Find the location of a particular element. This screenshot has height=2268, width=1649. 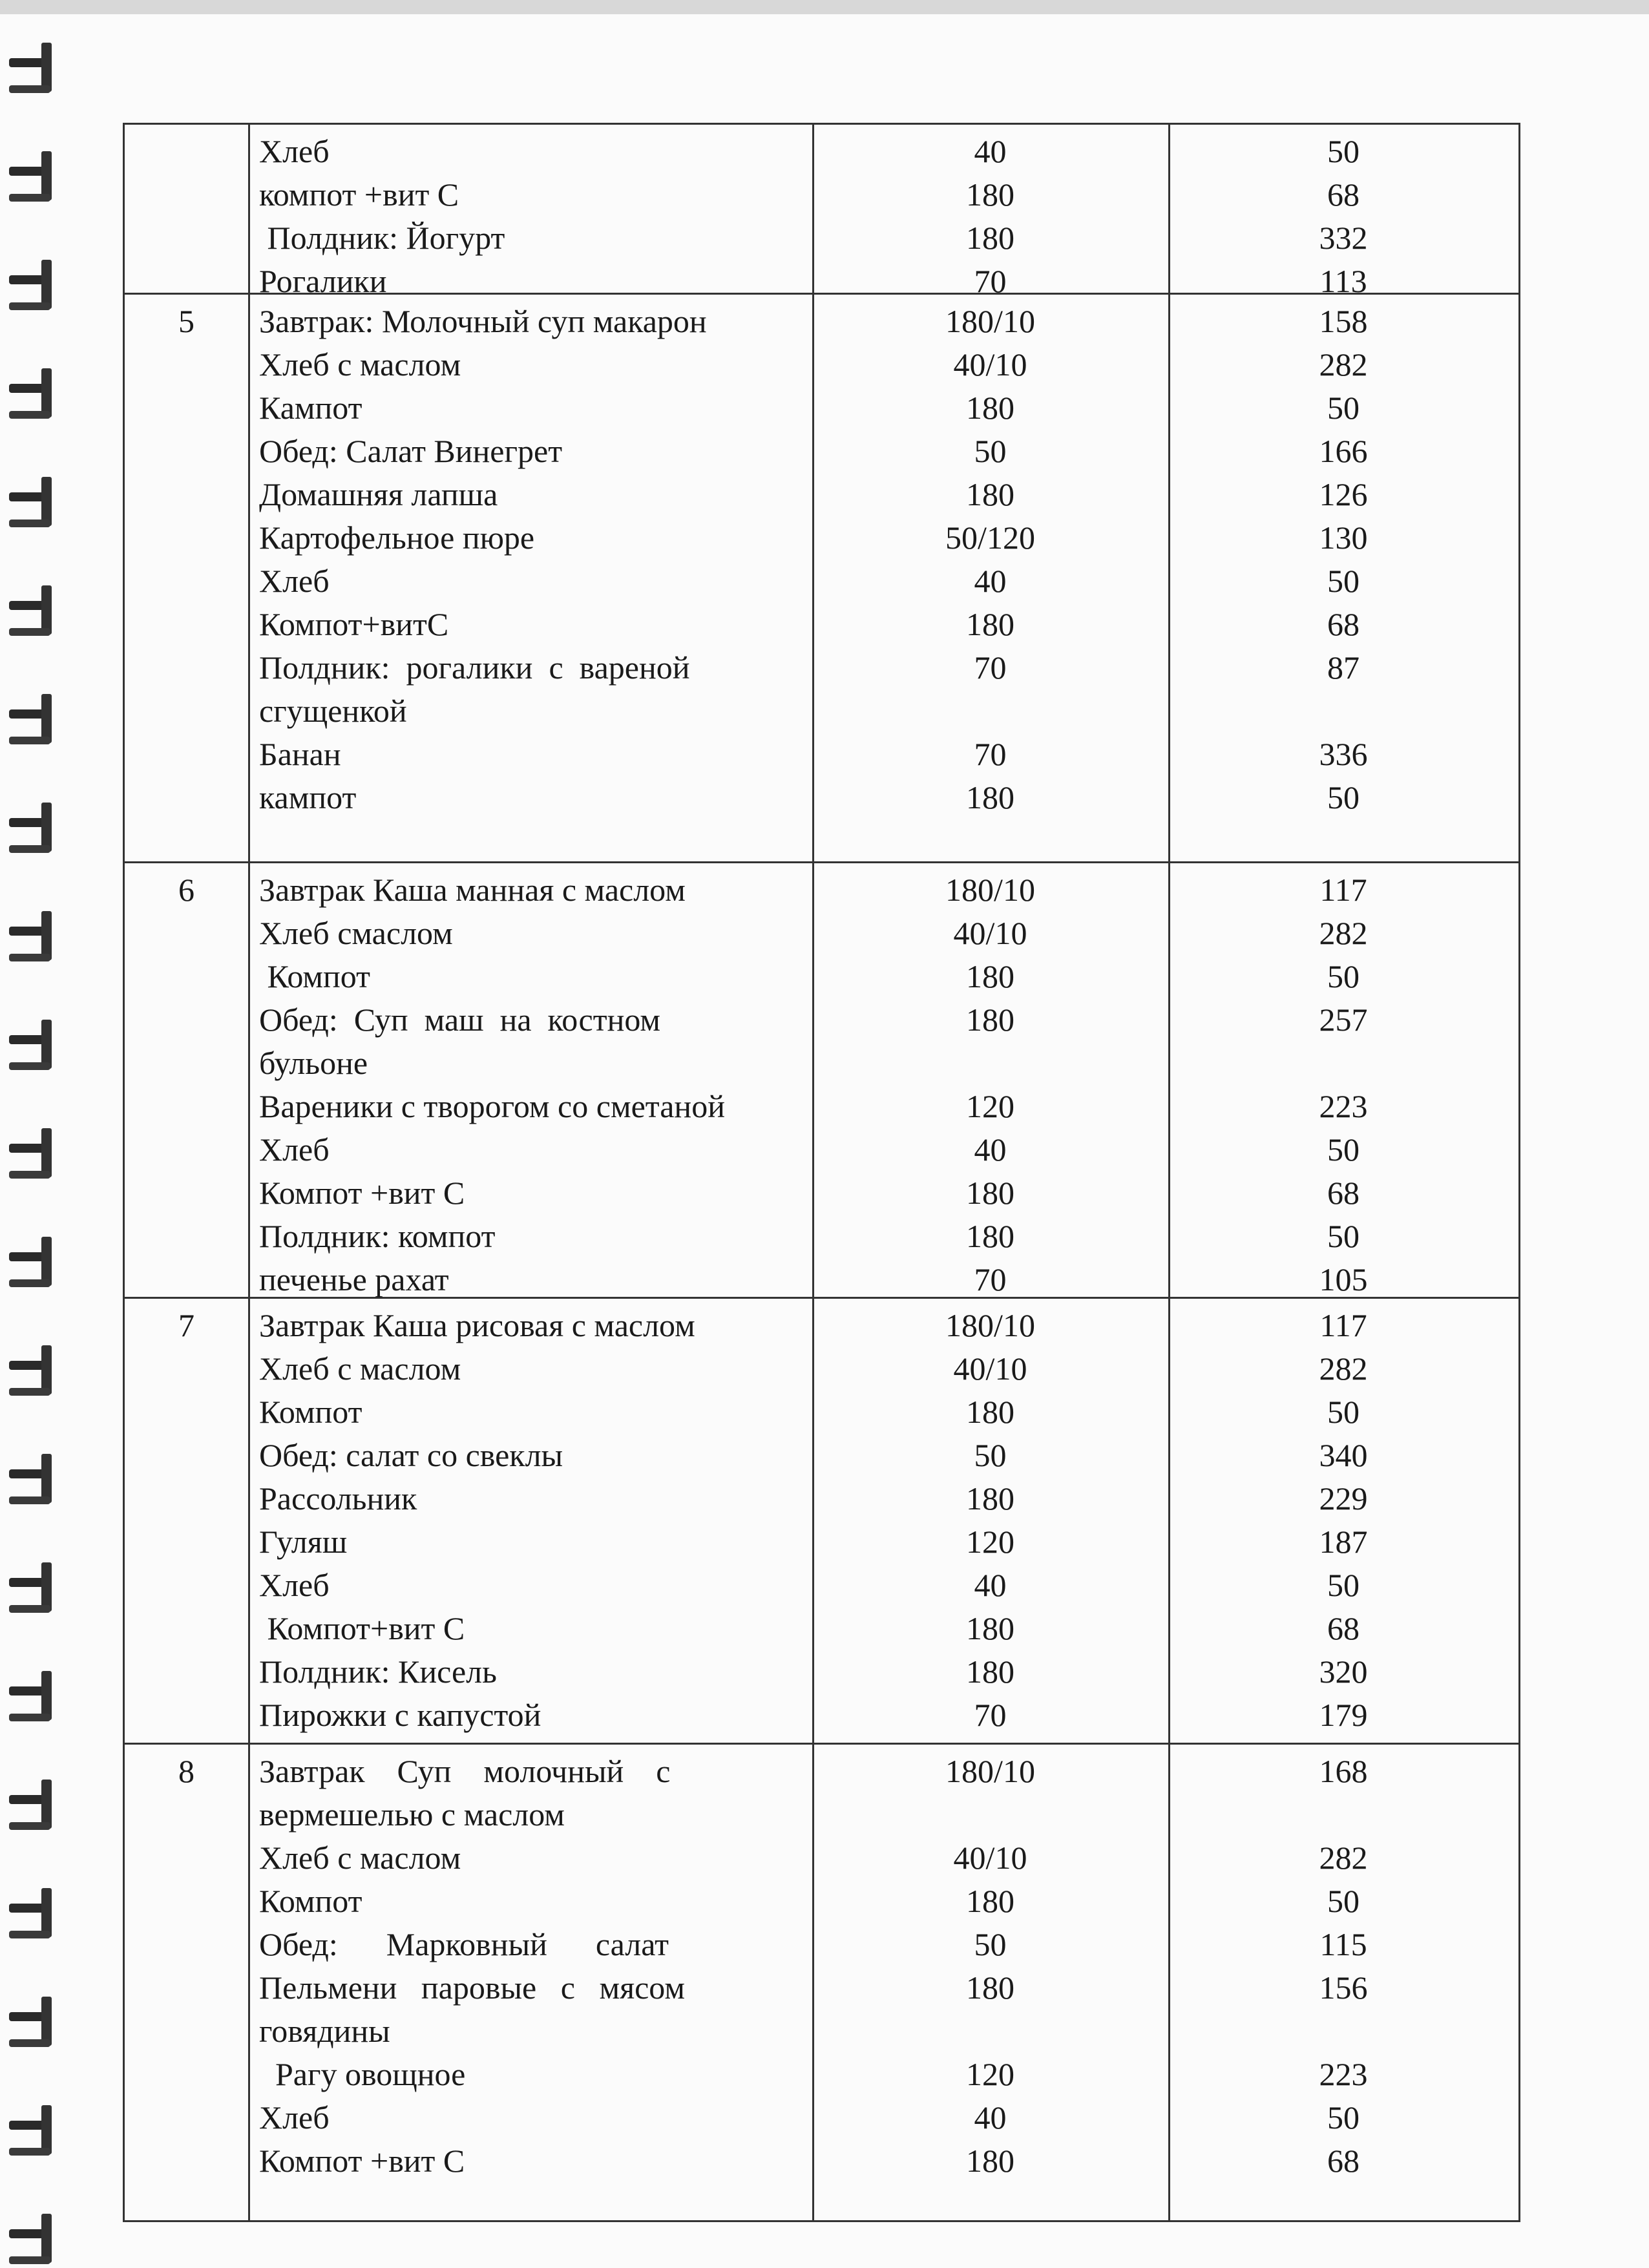

menu-line: Хлеб смаслом 40/10 282 is located at coordinates (822, 934).